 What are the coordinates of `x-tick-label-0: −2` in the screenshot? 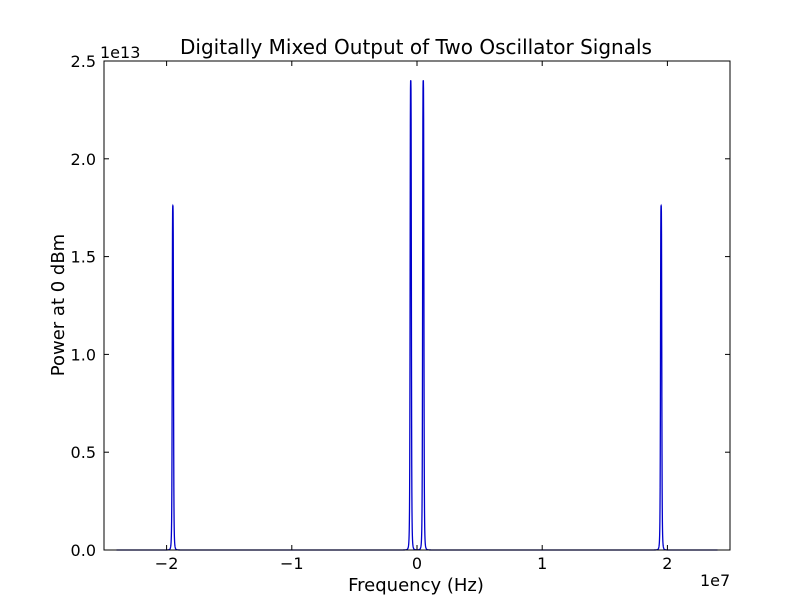 It's located at (167, 563).